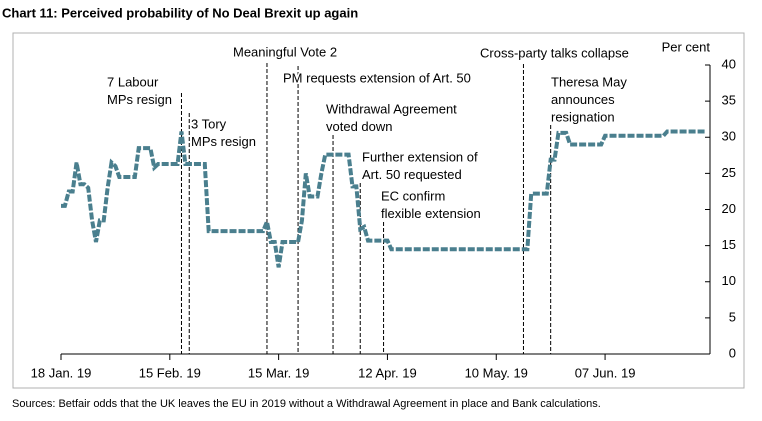 The height and width of the screenshot is (421, 762). Describe the element at coordinates (377, 77) in the screenshot. I see `event-label: PM requests extension of Art. 50` at that location.